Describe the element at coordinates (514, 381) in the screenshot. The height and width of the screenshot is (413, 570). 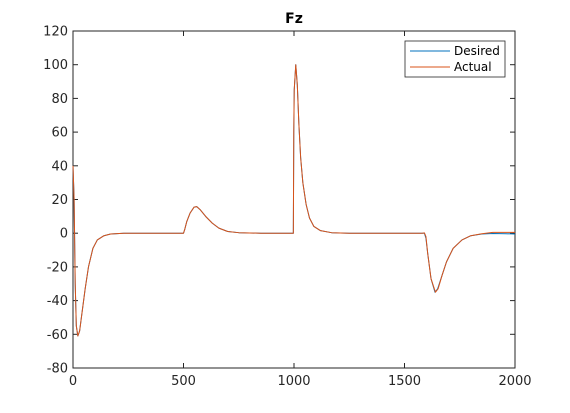
I see `x-tick-label: 2000` at that location.